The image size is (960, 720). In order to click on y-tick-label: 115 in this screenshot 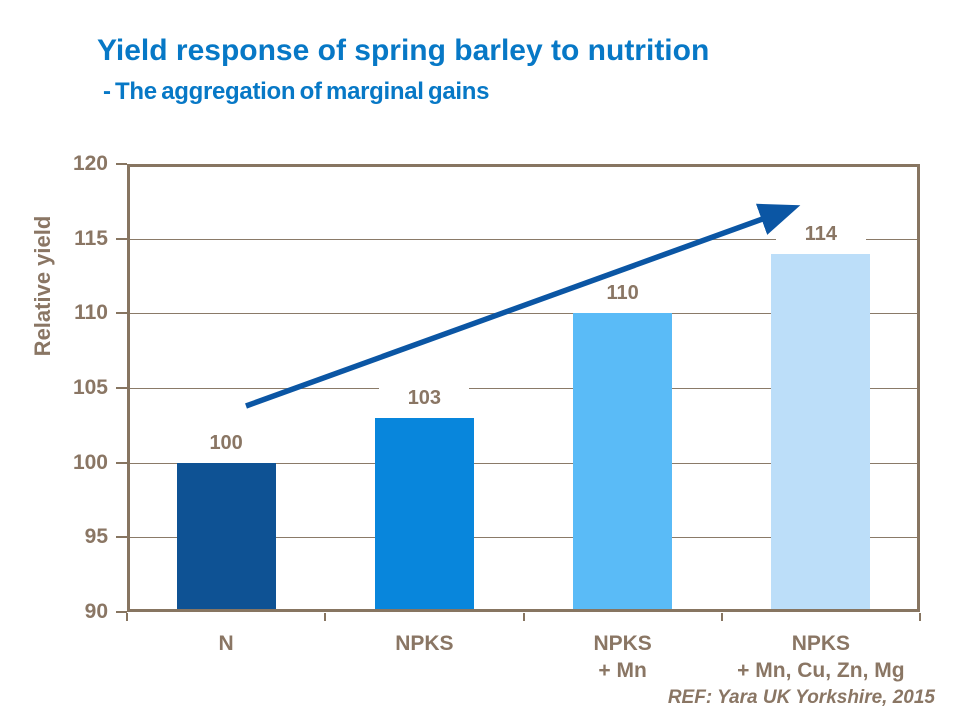, I will do `click(91, 238)`.